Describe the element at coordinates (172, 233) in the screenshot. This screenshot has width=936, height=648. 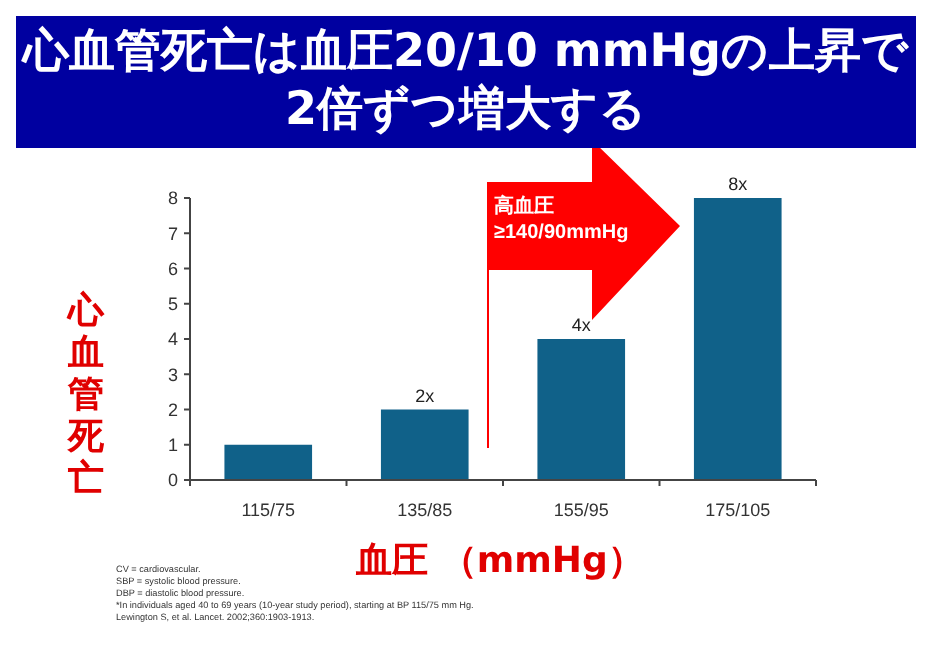
I see `y-tick-label: 7` at that location.